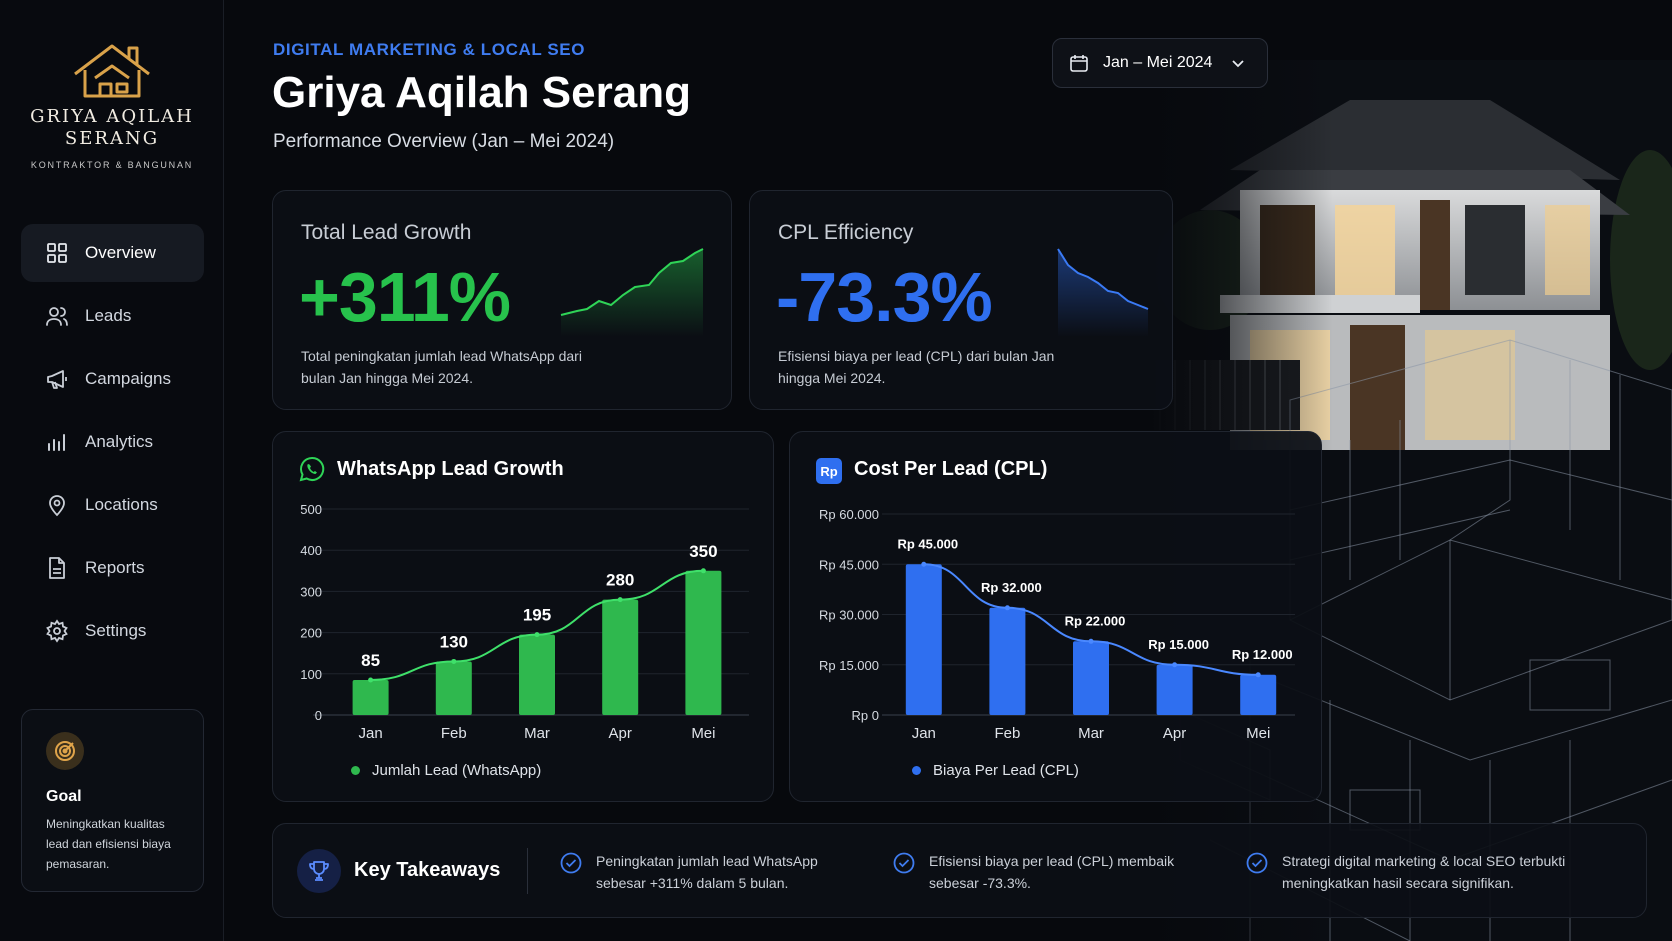  I want to click on house-logo-icon, so click(112, 71).